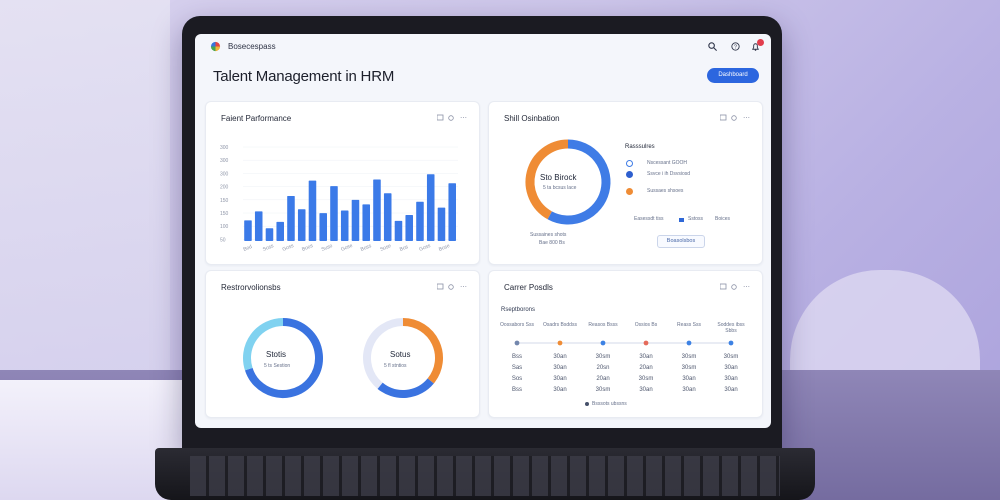 Image resolution: width=1000 pixels, height=500 pixels. I want to click on y-tick-label: 50, so click(223, 240).